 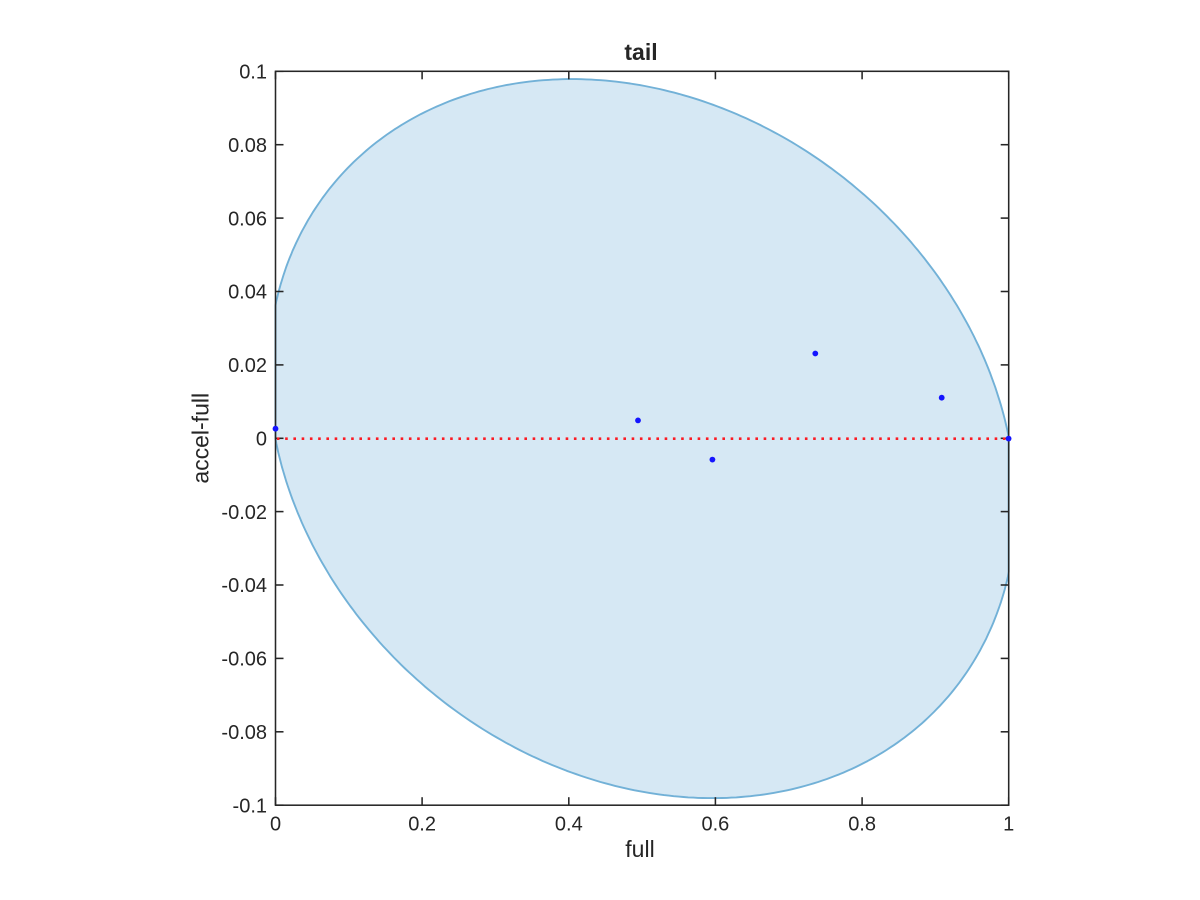 What do you see at coordinates (422, 824) in the screenshot?
I see `svg-text: 0.2` at bounding box center [422, 824].